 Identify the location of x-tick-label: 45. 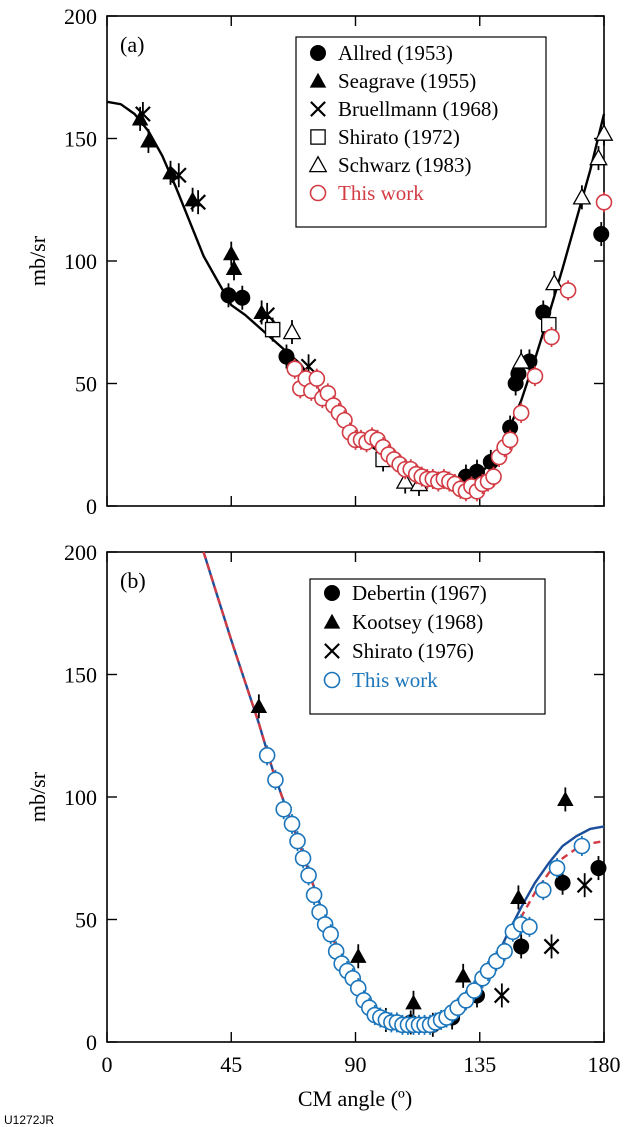
(231, 1064).